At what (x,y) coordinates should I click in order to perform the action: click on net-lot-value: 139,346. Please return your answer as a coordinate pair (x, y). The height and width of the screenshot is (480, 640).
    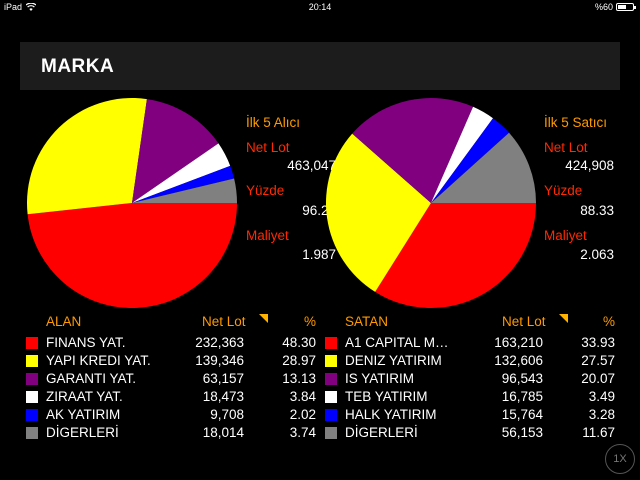
    Looking at the image, I should click on (219, 360).